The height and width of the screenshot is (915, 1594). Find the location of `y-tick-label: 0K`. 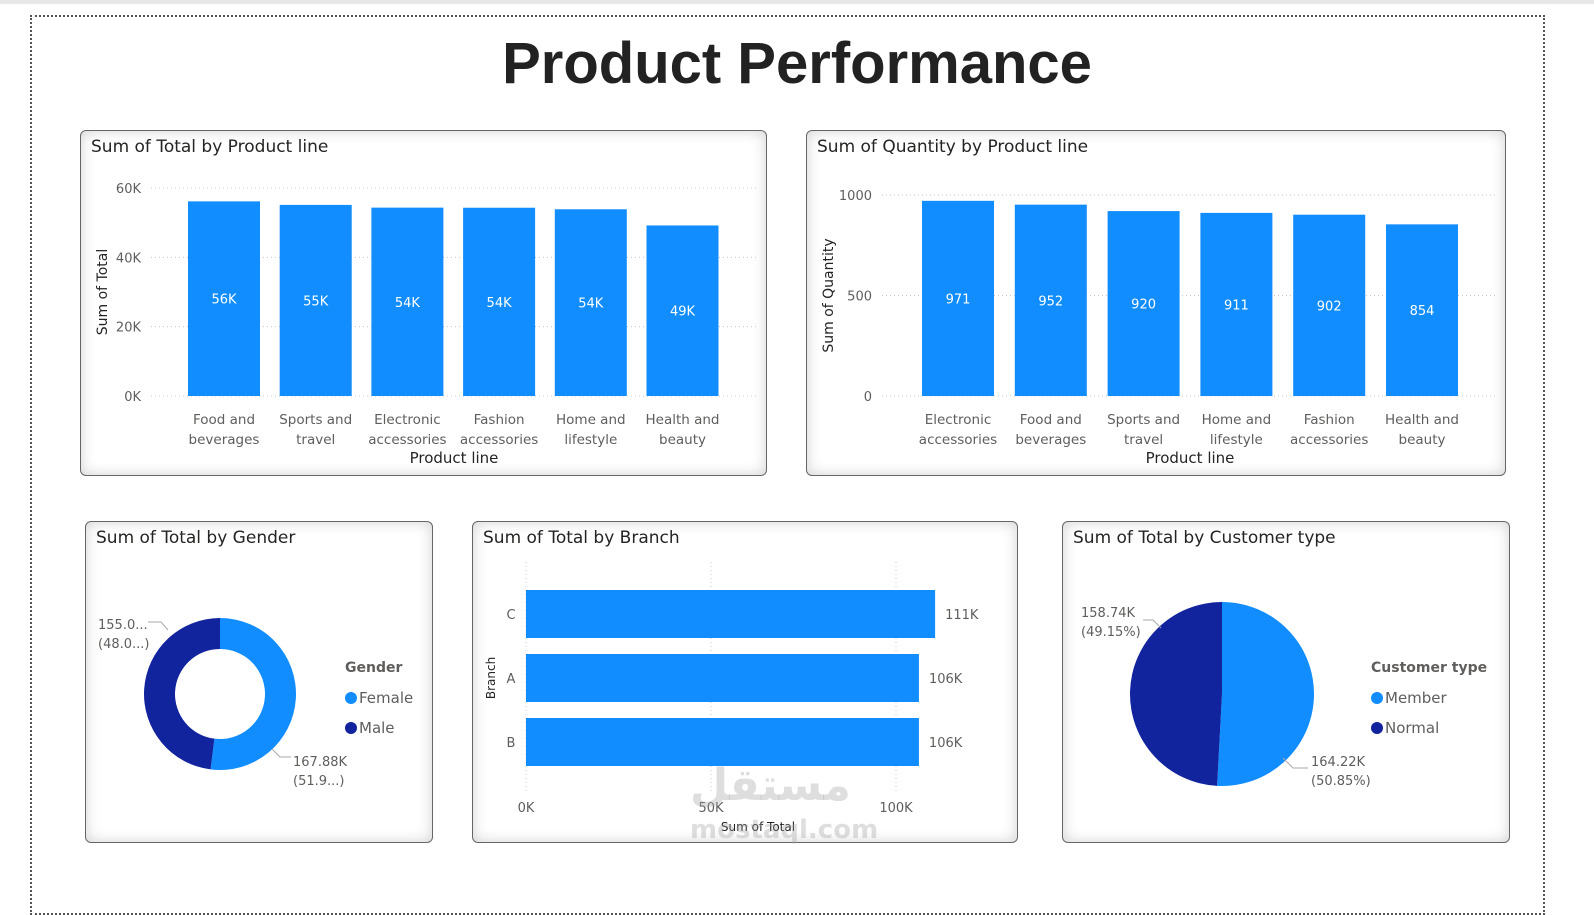

y-tick-label: 0K is located at coordinates (132, 397).